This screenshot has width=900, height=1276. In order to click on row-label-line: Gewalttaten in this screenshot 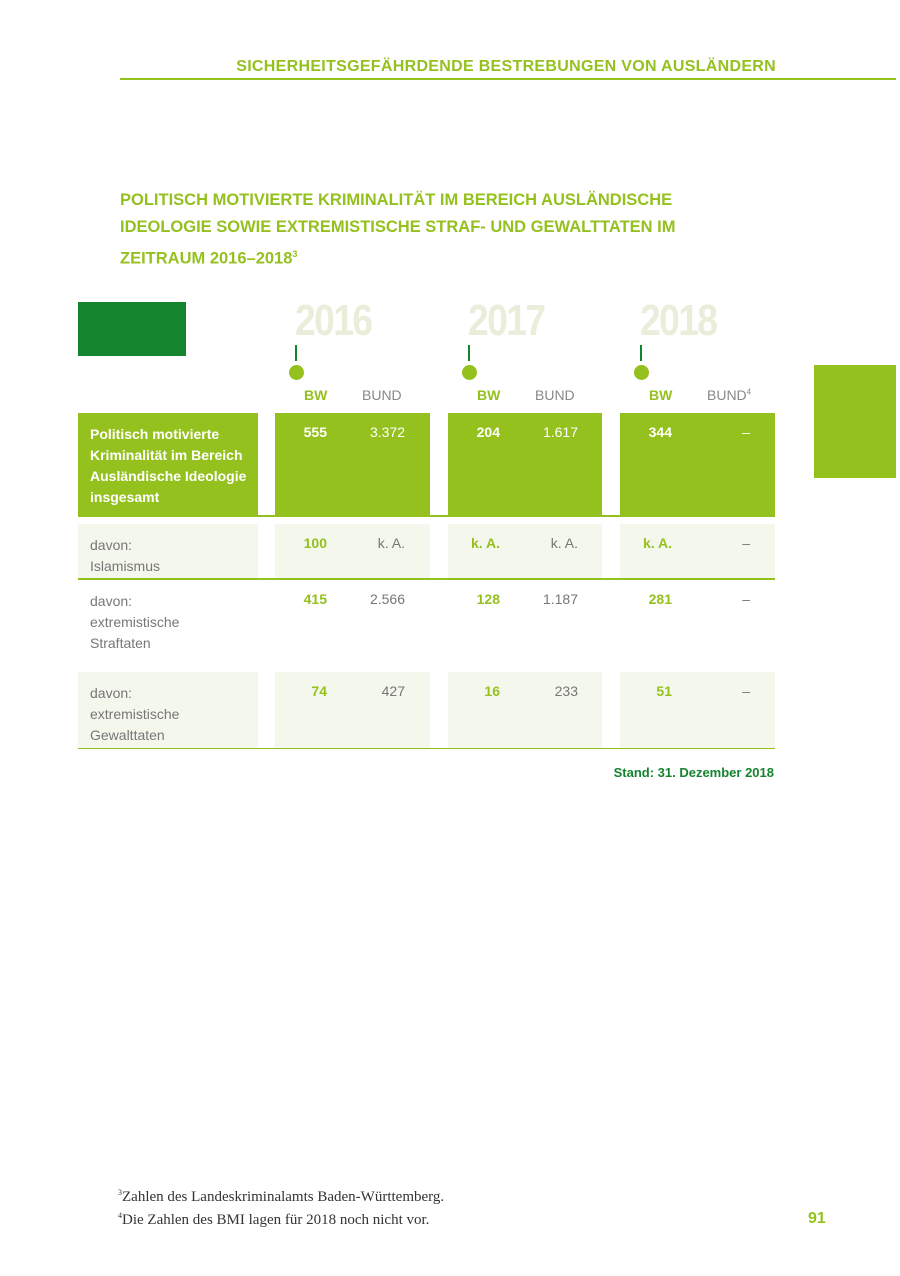, I will do `click(127, 735)`.